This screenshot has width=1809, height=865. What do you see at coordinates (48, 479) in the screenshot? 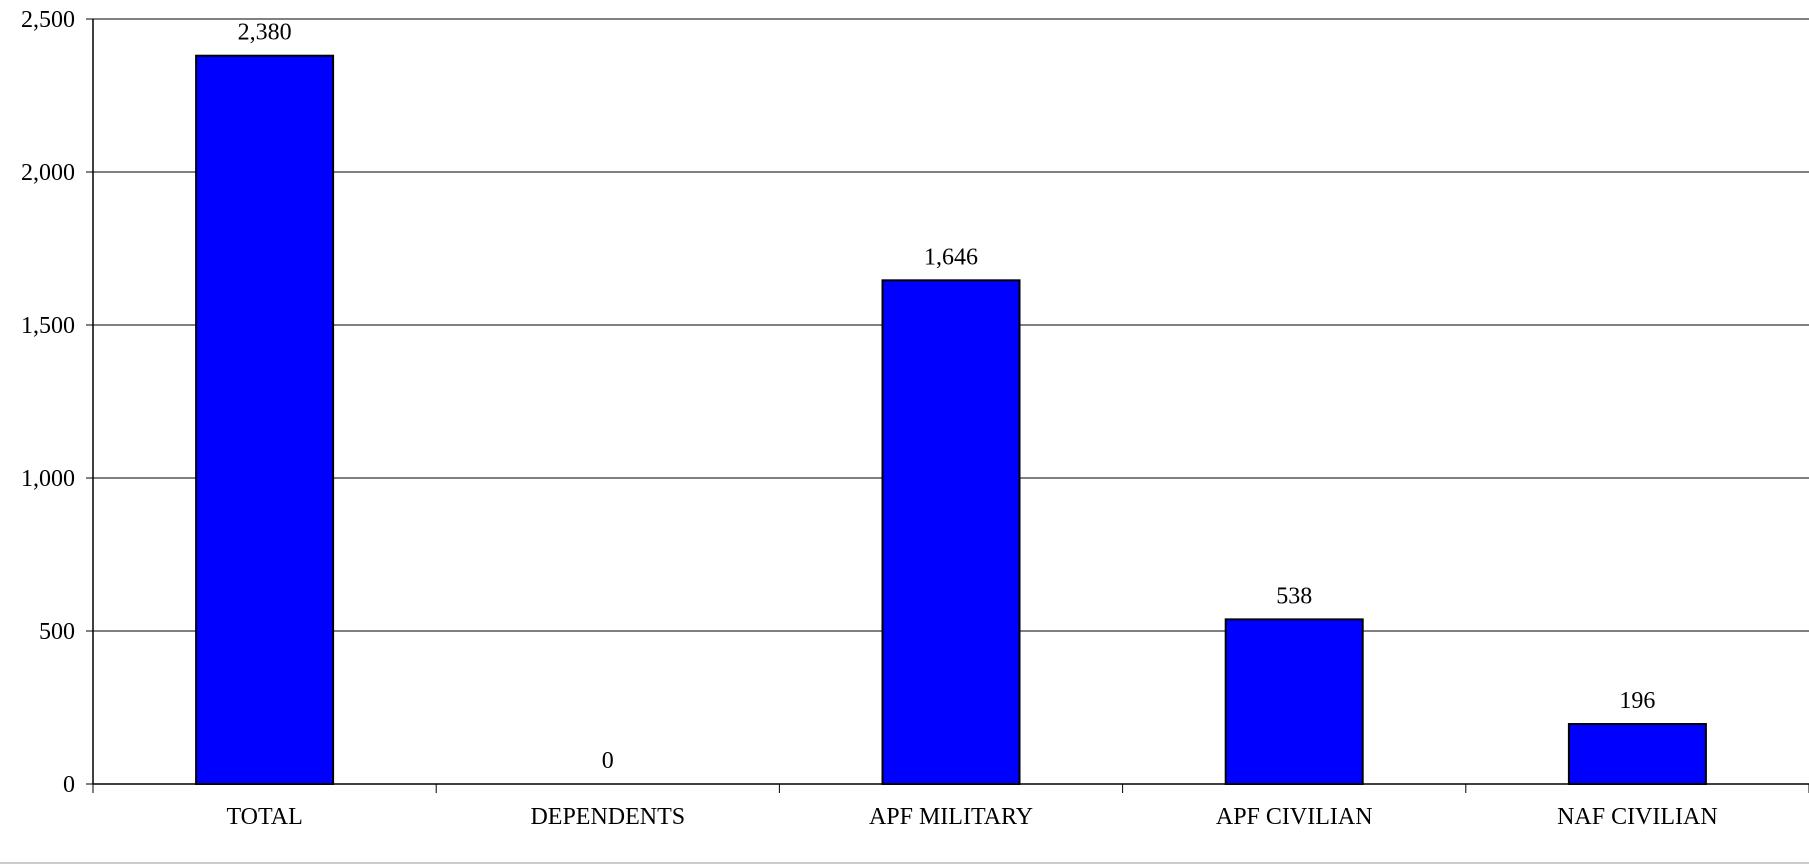
I see `y-tick-label: 1,000` at bounding box center [48, 479].